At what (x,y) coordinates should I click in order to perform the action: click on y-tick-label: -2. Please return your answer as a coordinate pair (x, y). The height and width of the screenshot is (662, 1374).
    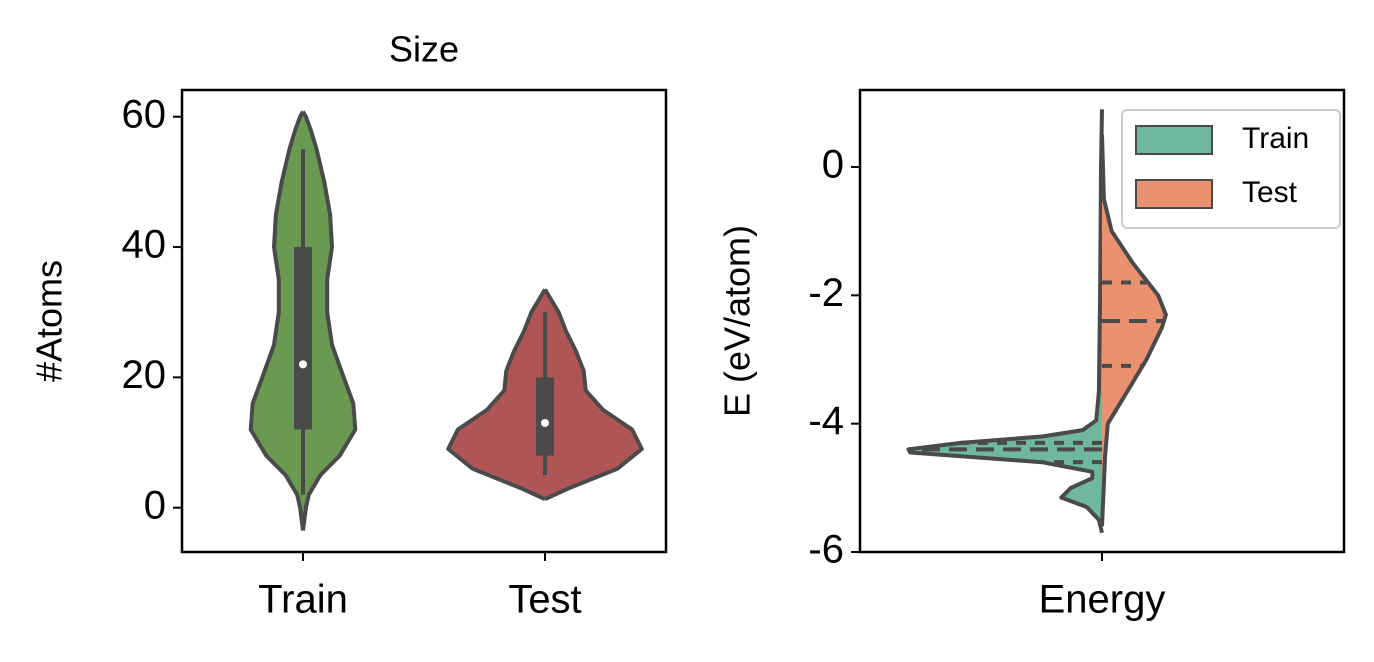
    Looking at the image, I should click on (826, 293).